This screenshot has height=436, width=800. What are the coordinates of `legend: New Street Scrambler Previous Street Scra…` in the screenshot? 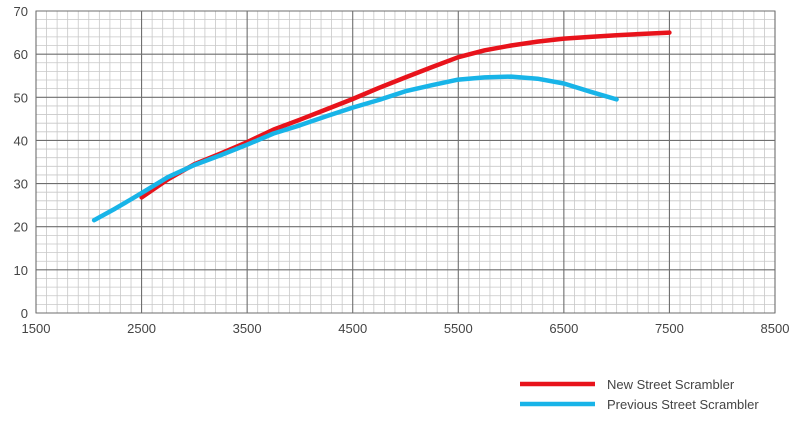 It's located at (639, 394).